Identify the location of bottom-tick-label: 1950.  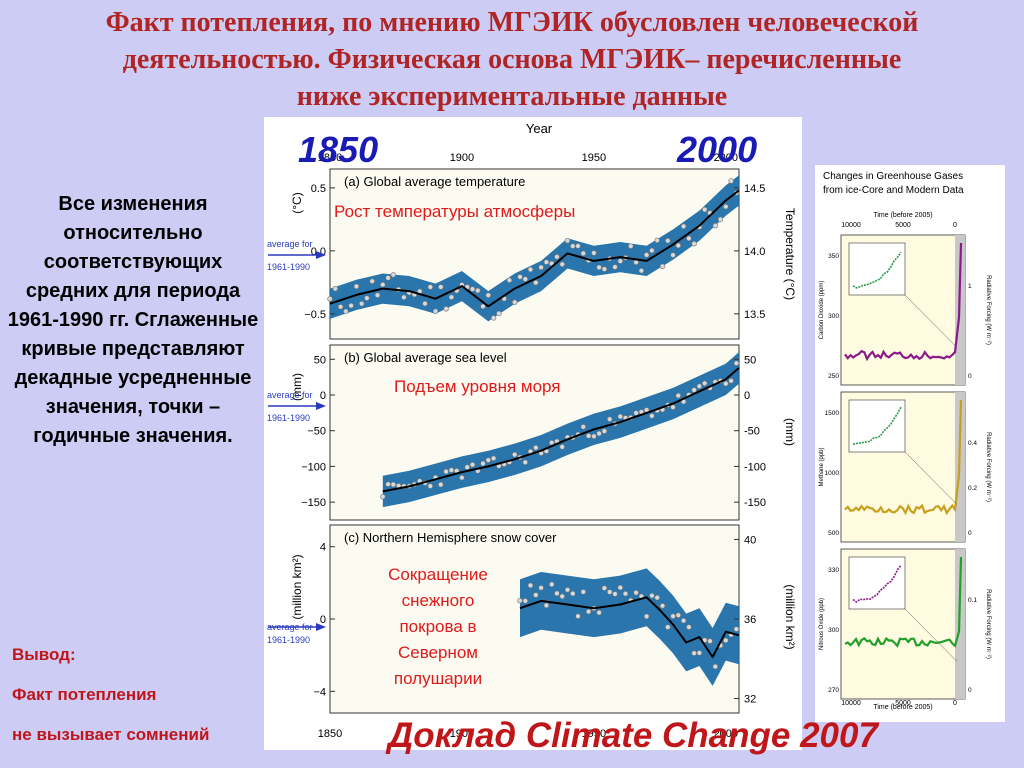
(594, 734).